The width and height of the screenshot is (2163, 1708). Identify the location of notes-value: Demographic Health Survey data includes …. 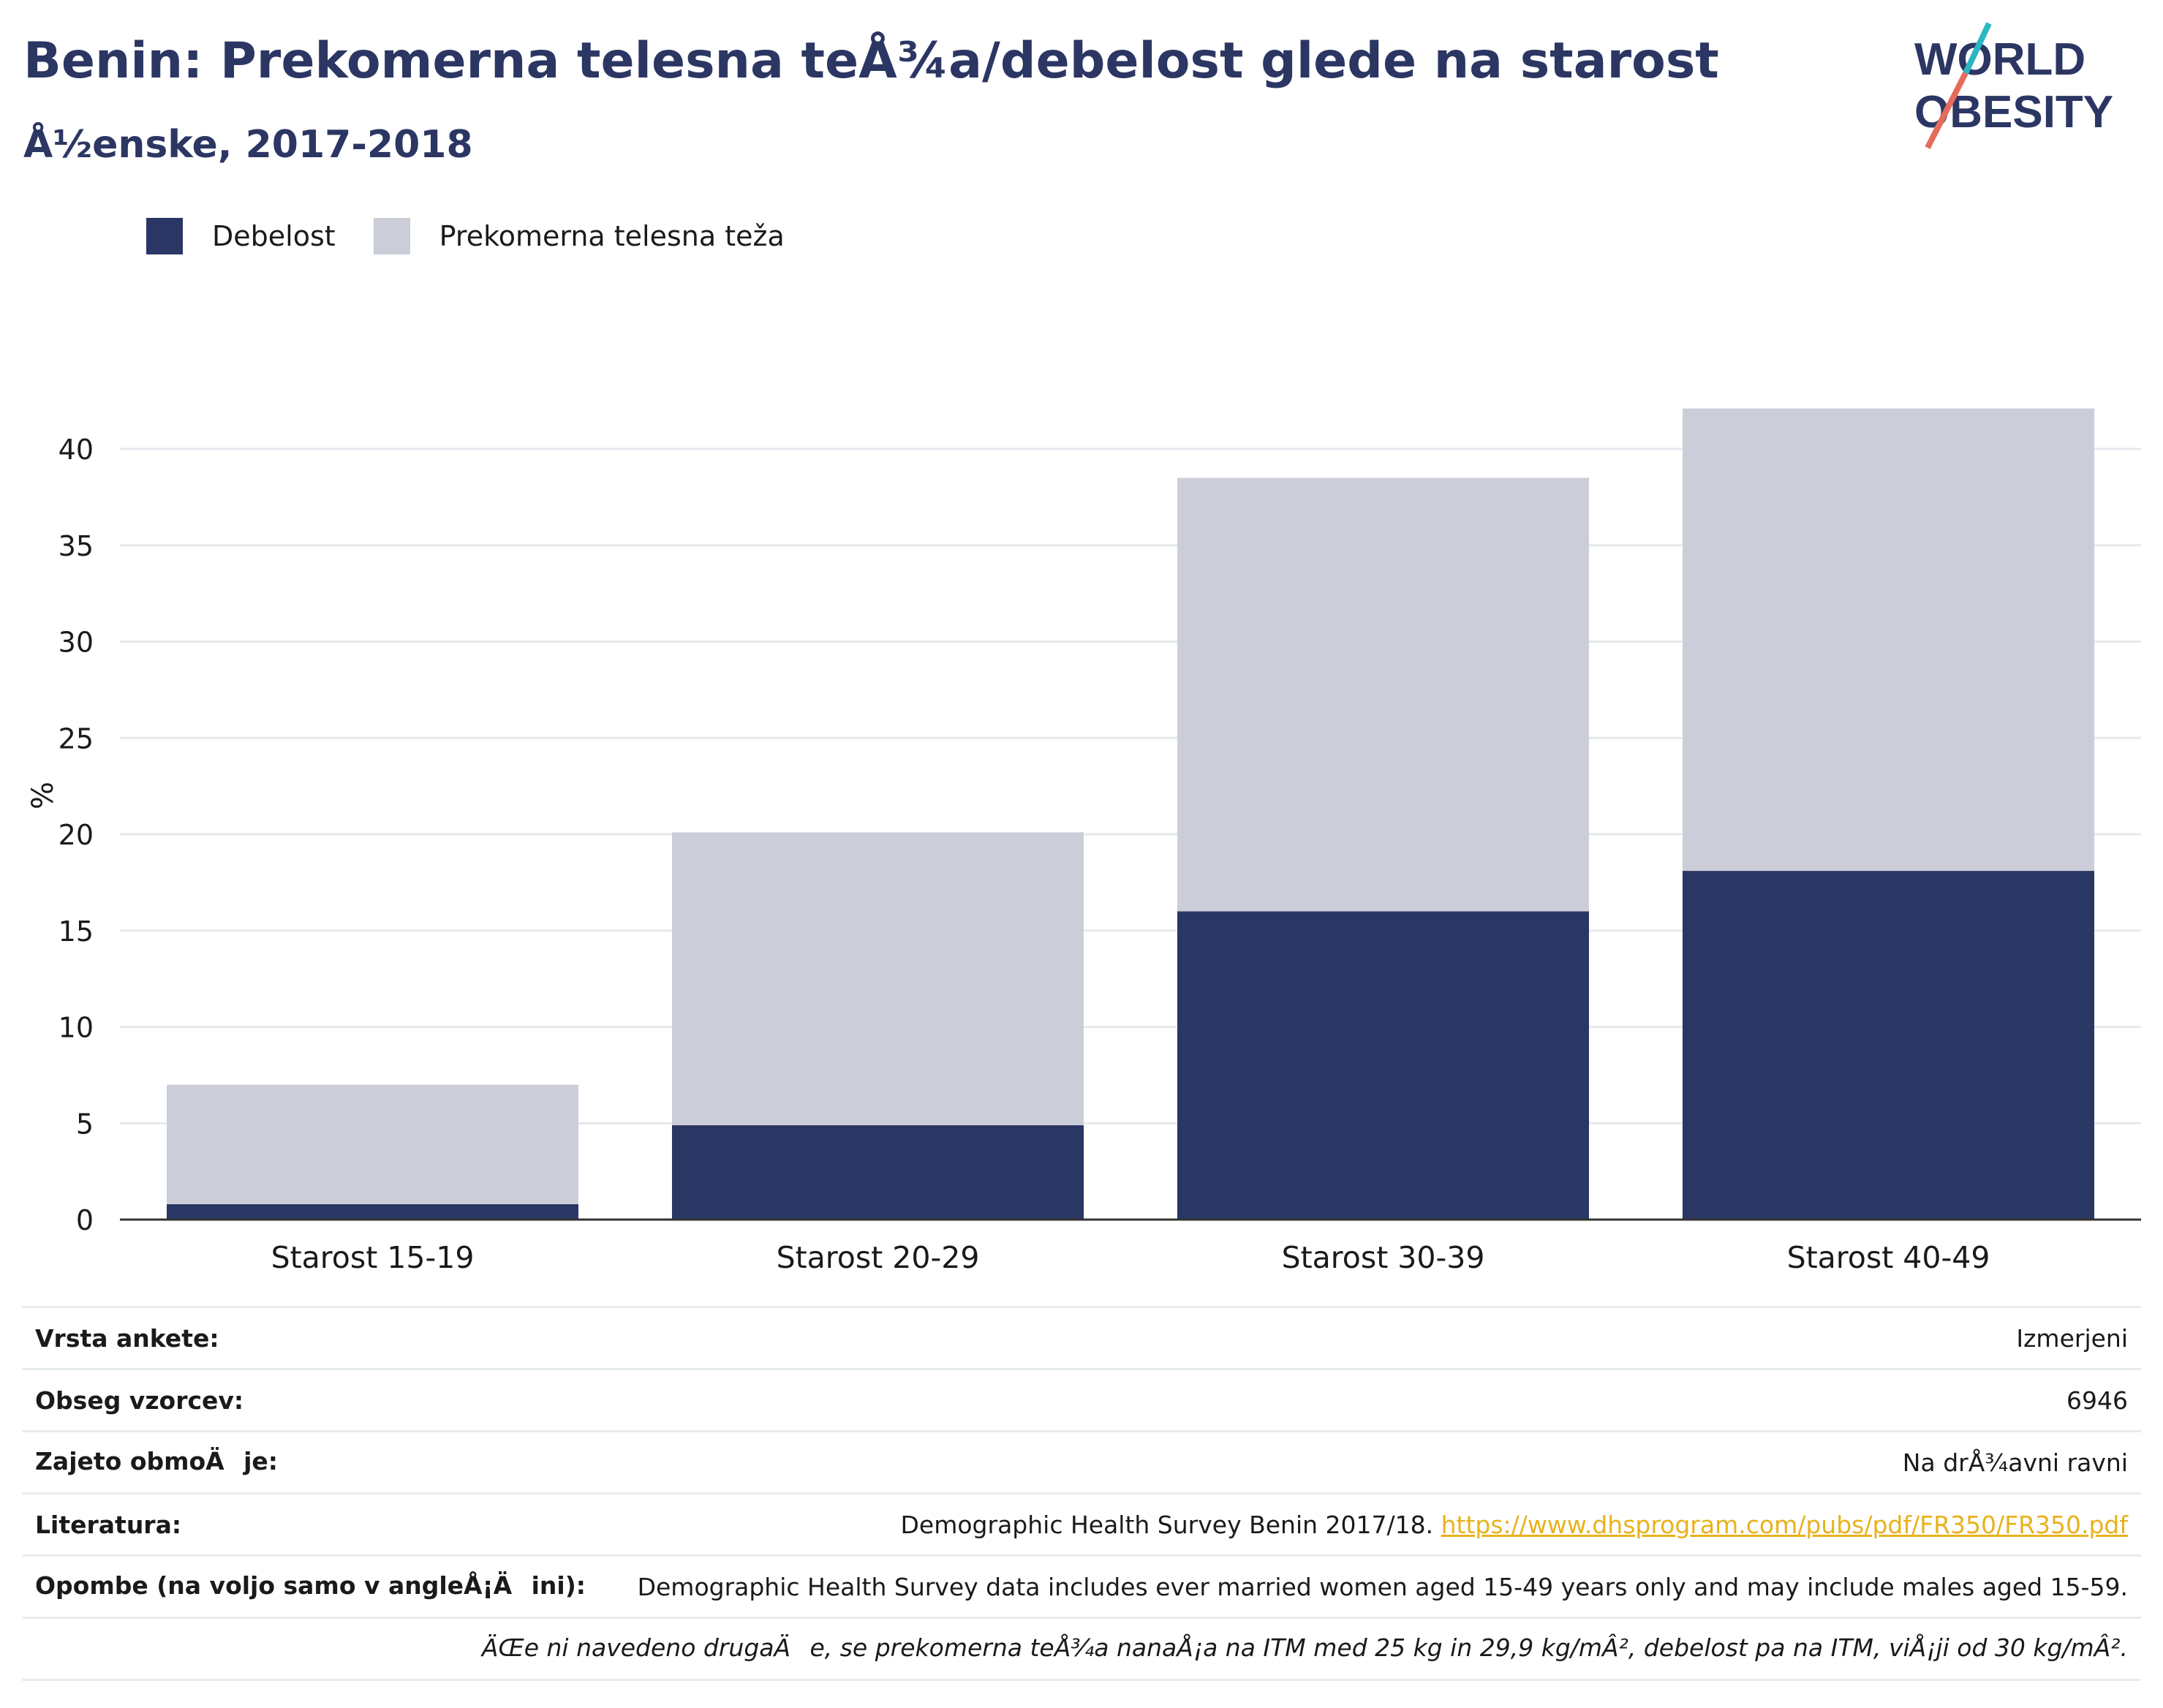
(1383, 1586).